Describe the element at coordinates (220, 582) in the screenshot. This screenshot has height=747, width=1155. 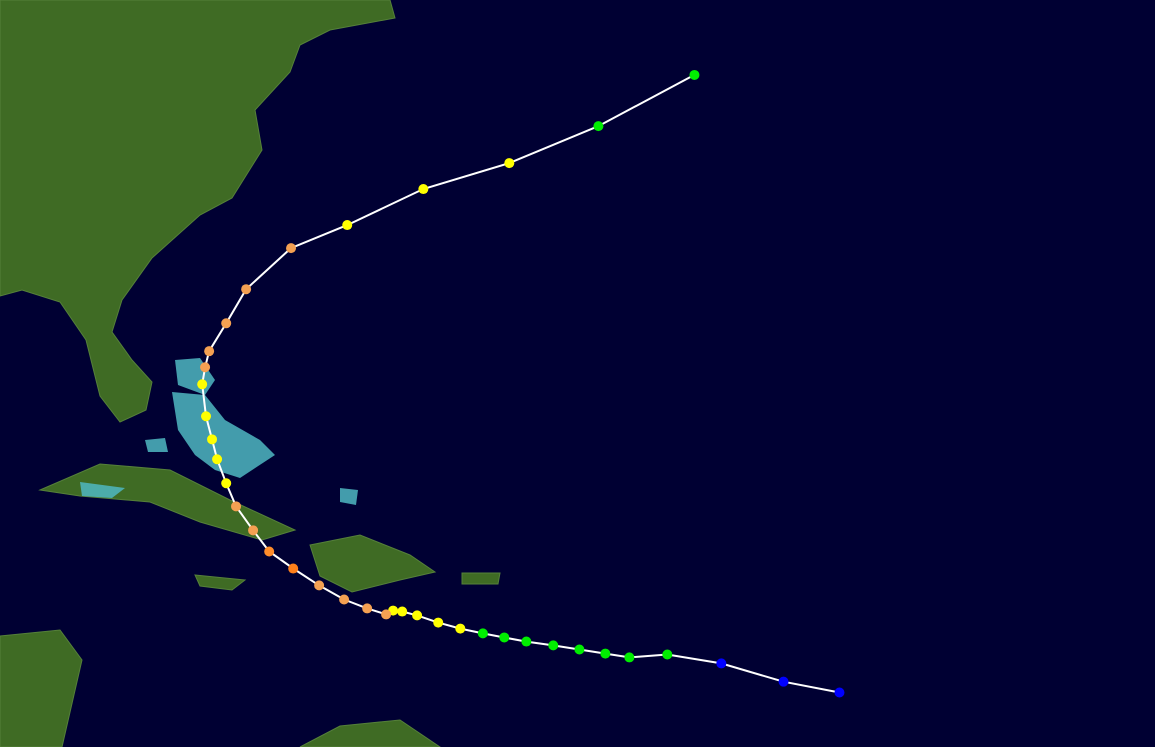
I see `jamaica` at that location.